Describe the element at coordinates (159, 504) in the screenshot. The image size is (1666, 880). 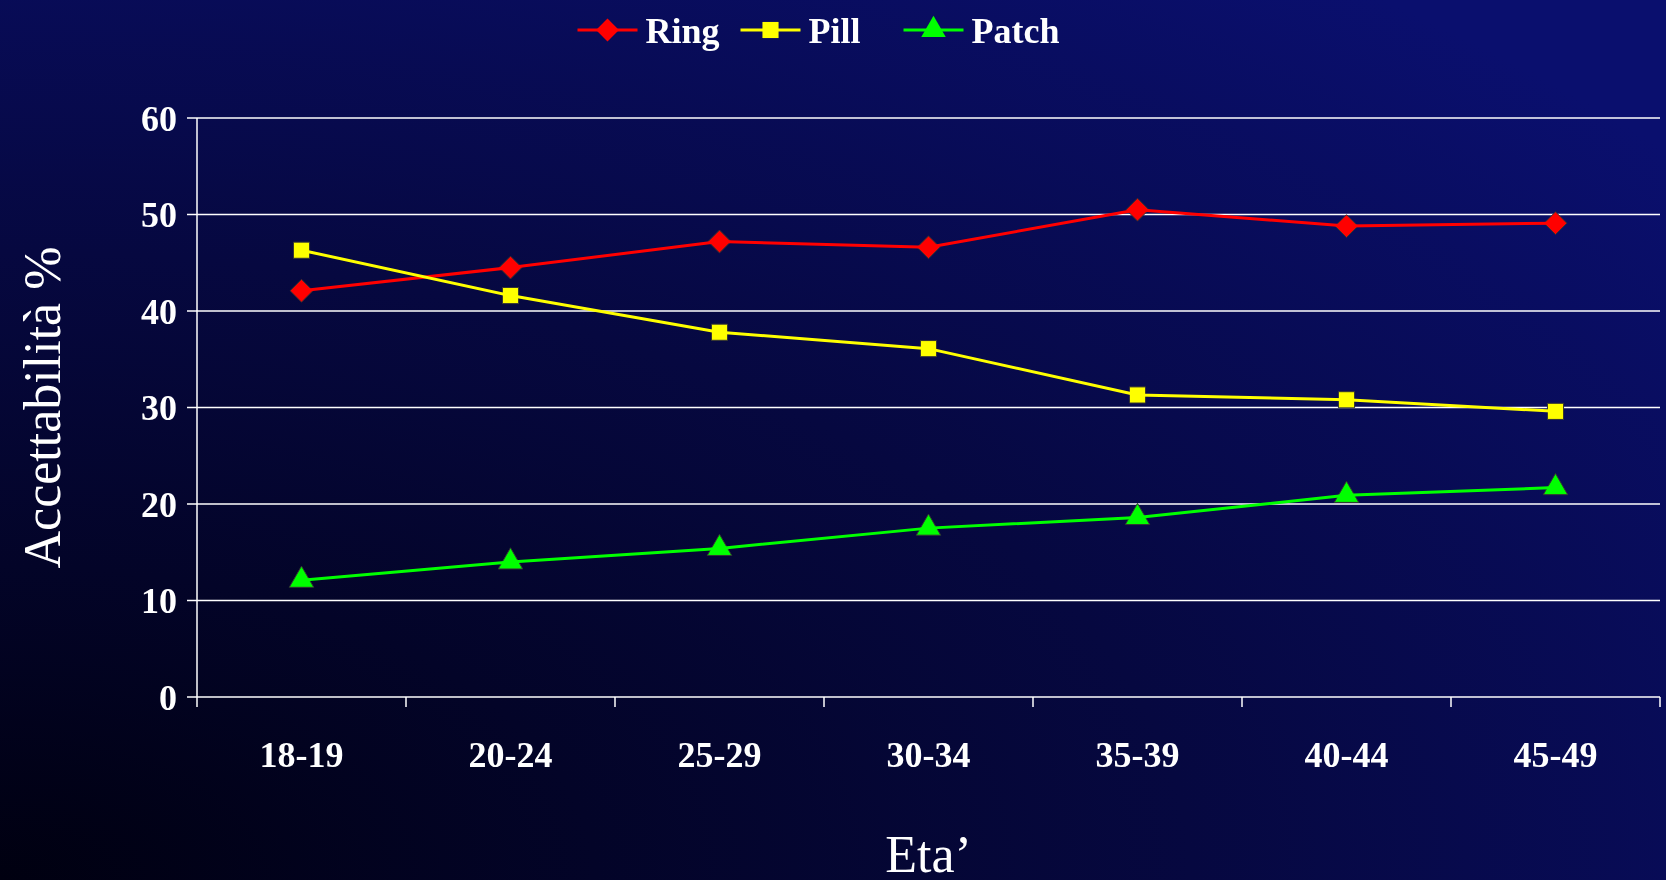
I see `y-tick-label: 20` at that location.